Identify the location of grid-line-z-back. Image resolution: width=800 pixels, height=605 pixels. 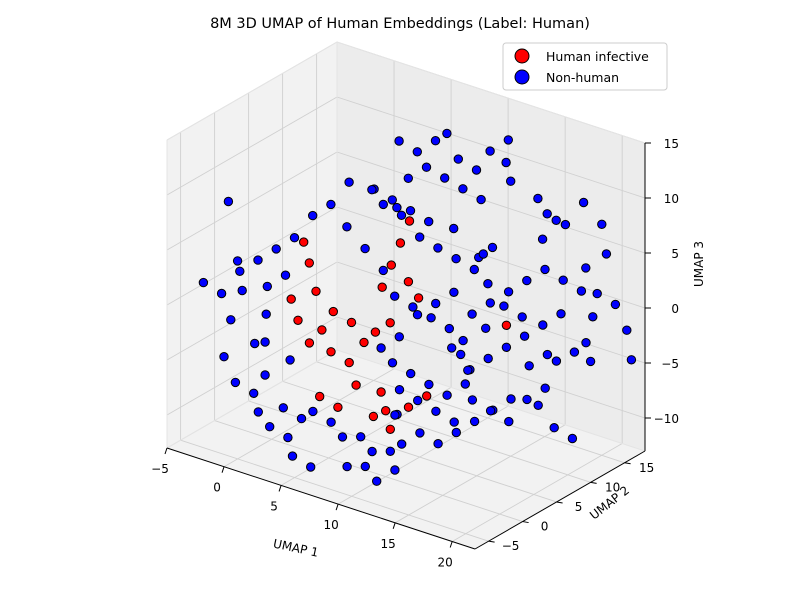
(491, 202).